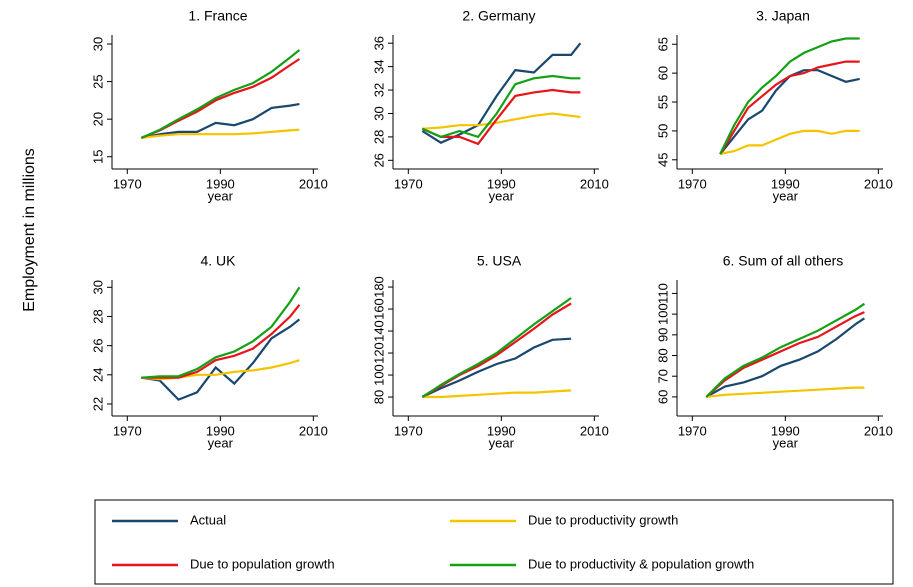 This screenshot has height=587, width=913. What do you see at coordinates (378, 331) in the screenshot?
I see `y-tick-label: 140` at bounding box center [378, 331].